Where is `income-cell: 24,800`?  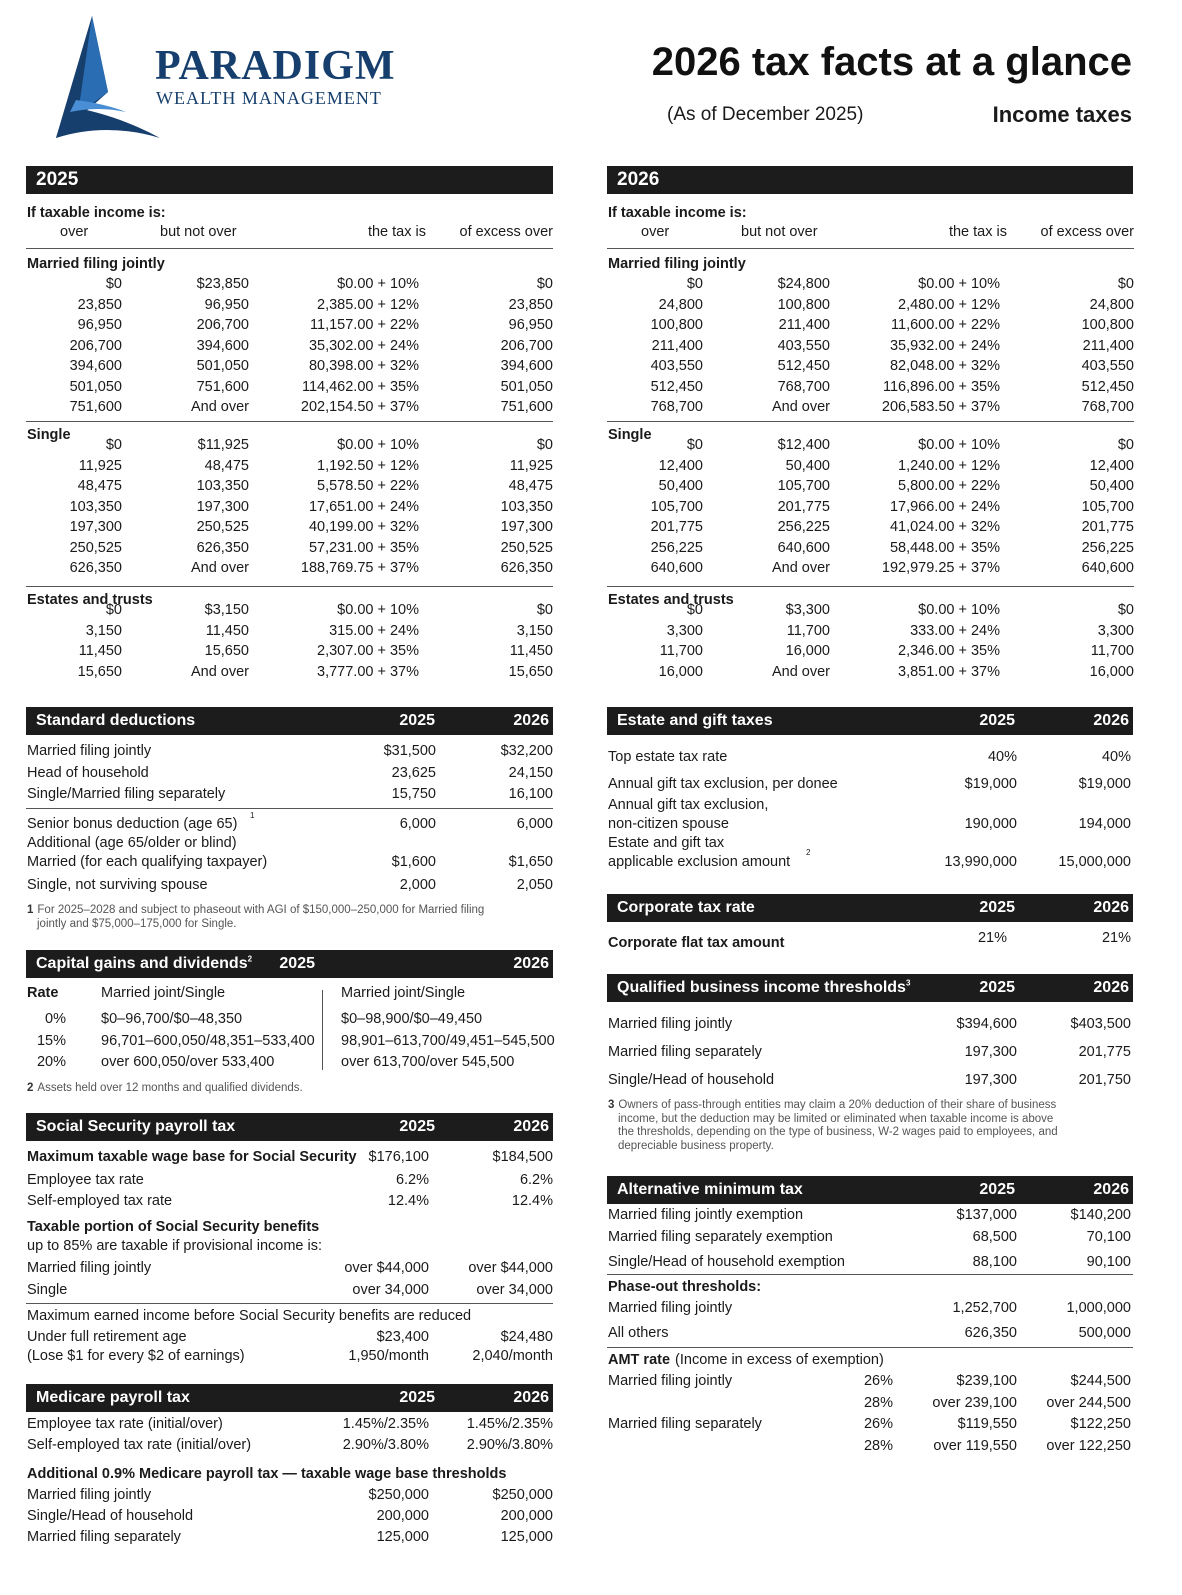
income-cell: 24,800 is located at coordinates (680, 304).